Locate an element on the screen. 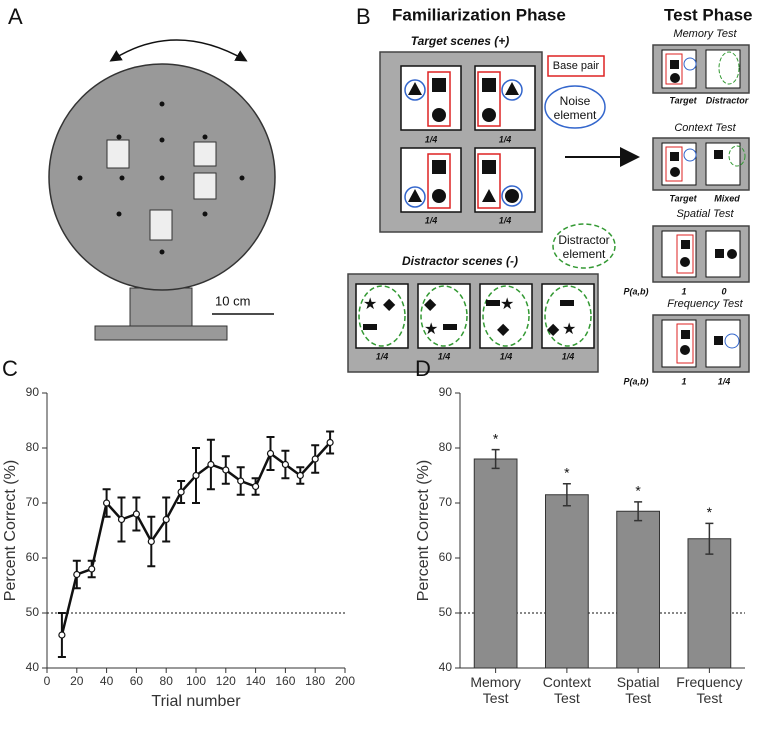  panel-label: B is located at coordinates (363, 16).